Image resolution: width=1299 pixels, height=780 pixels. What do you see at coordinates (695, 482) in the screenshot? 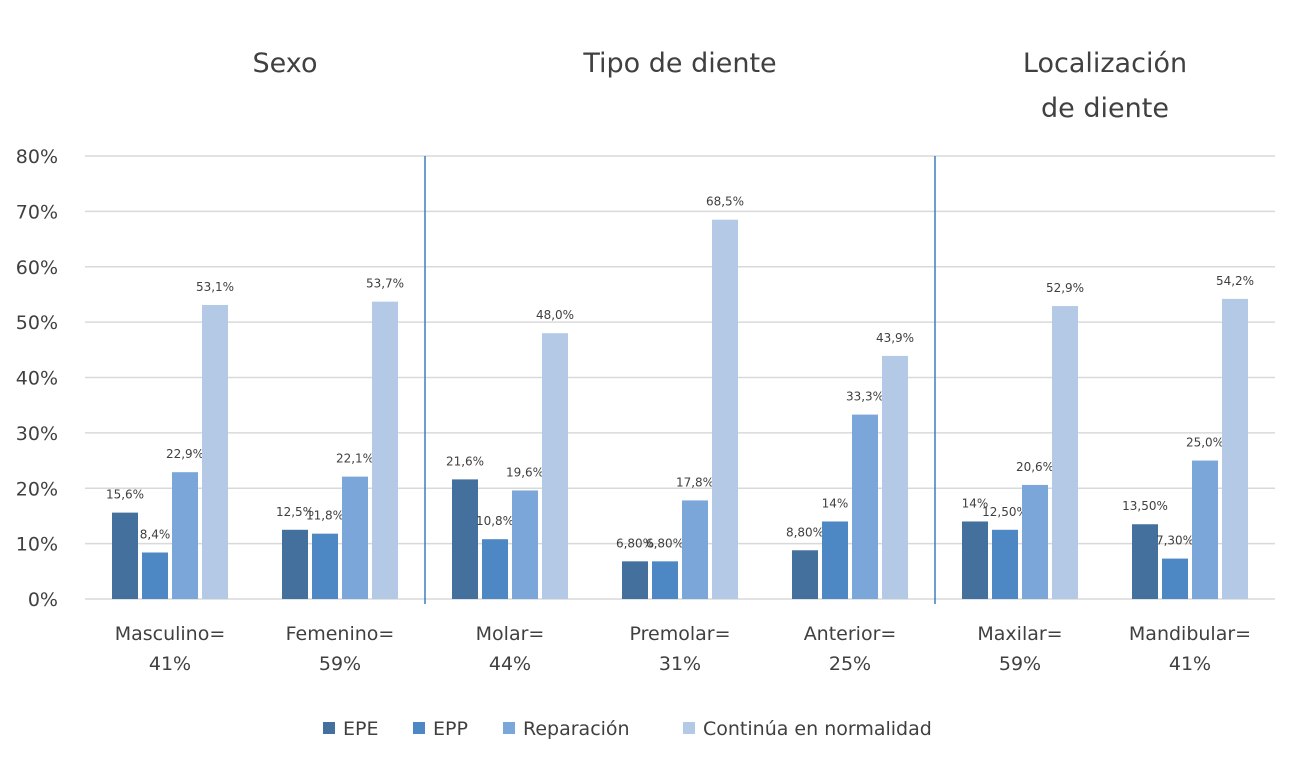
I see `data-label: 17,8%` at bounding box center [695, 482].